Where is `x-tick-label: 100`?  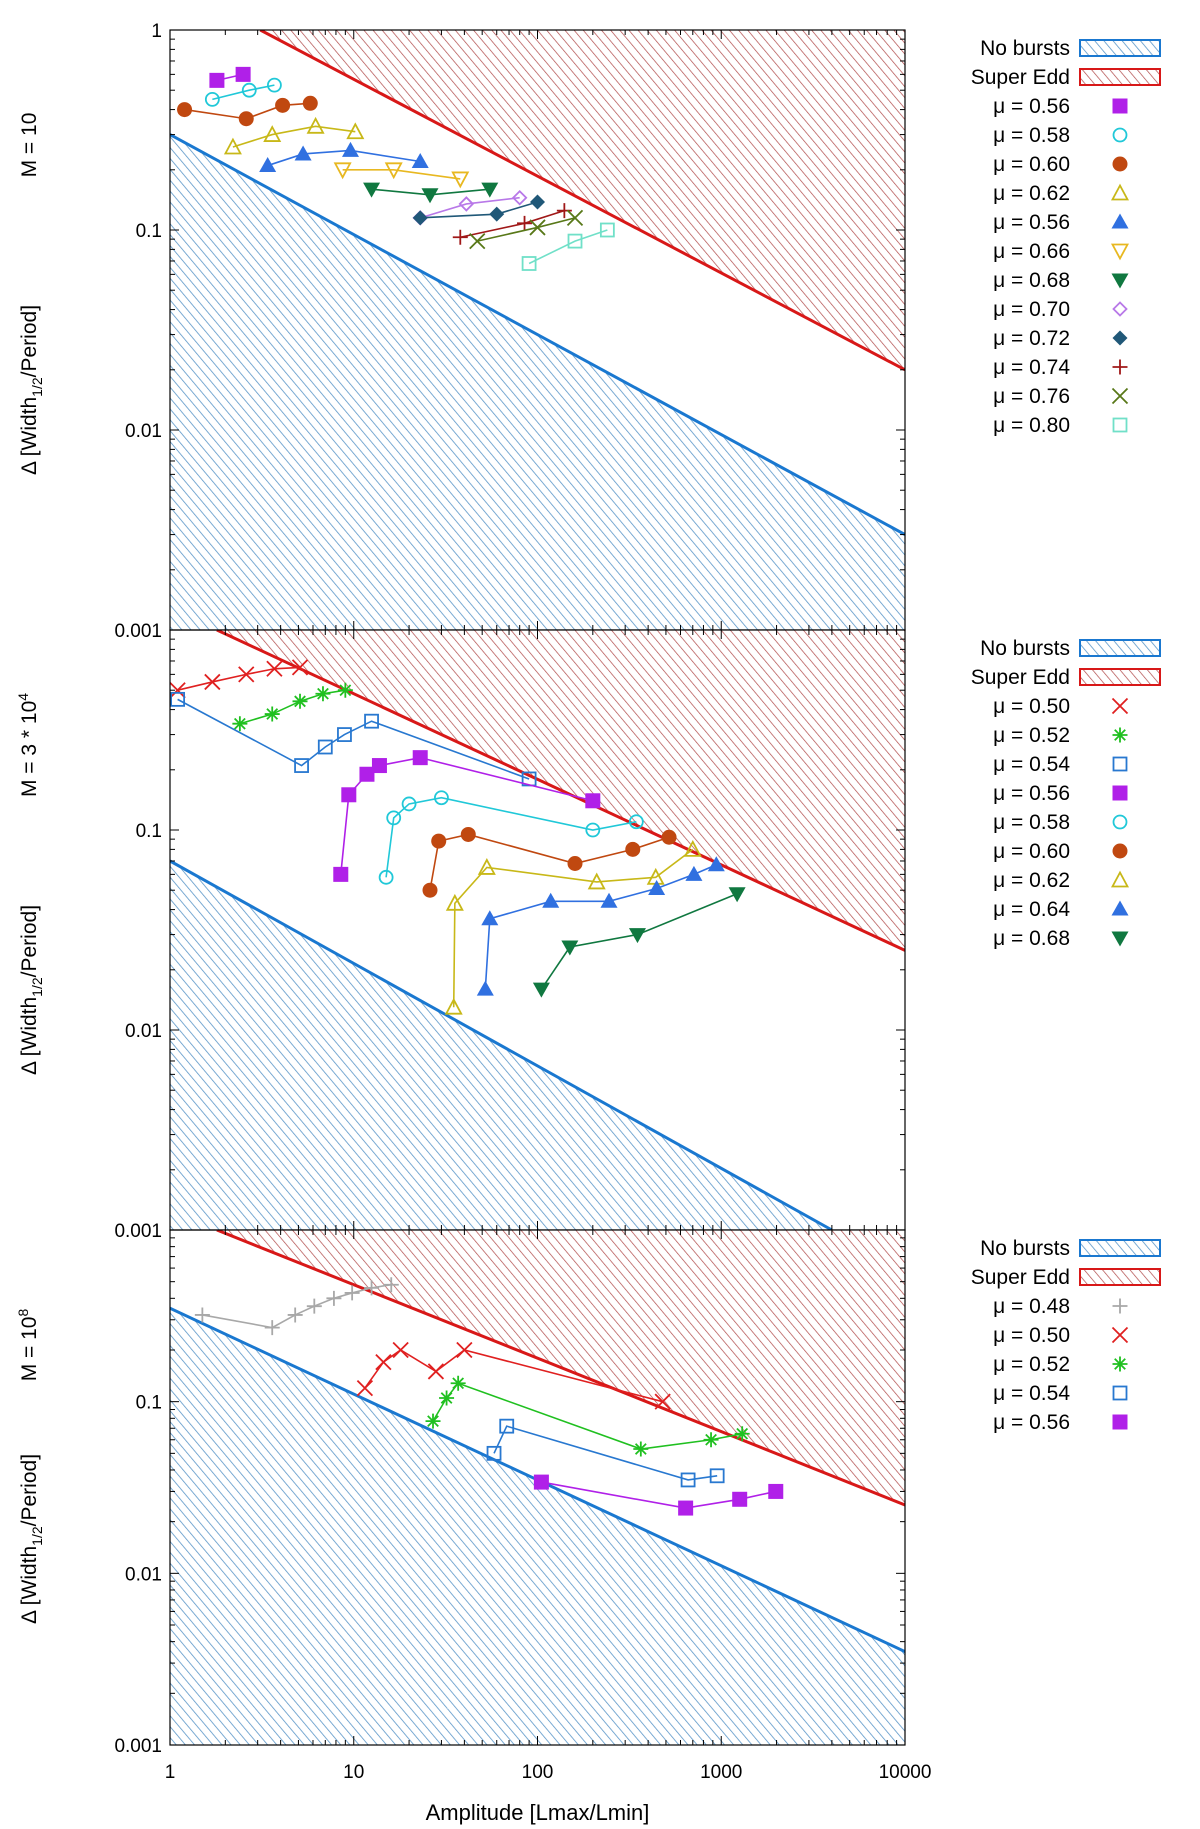
x-tick-label: 100 is located at coordinates (538, 1772).